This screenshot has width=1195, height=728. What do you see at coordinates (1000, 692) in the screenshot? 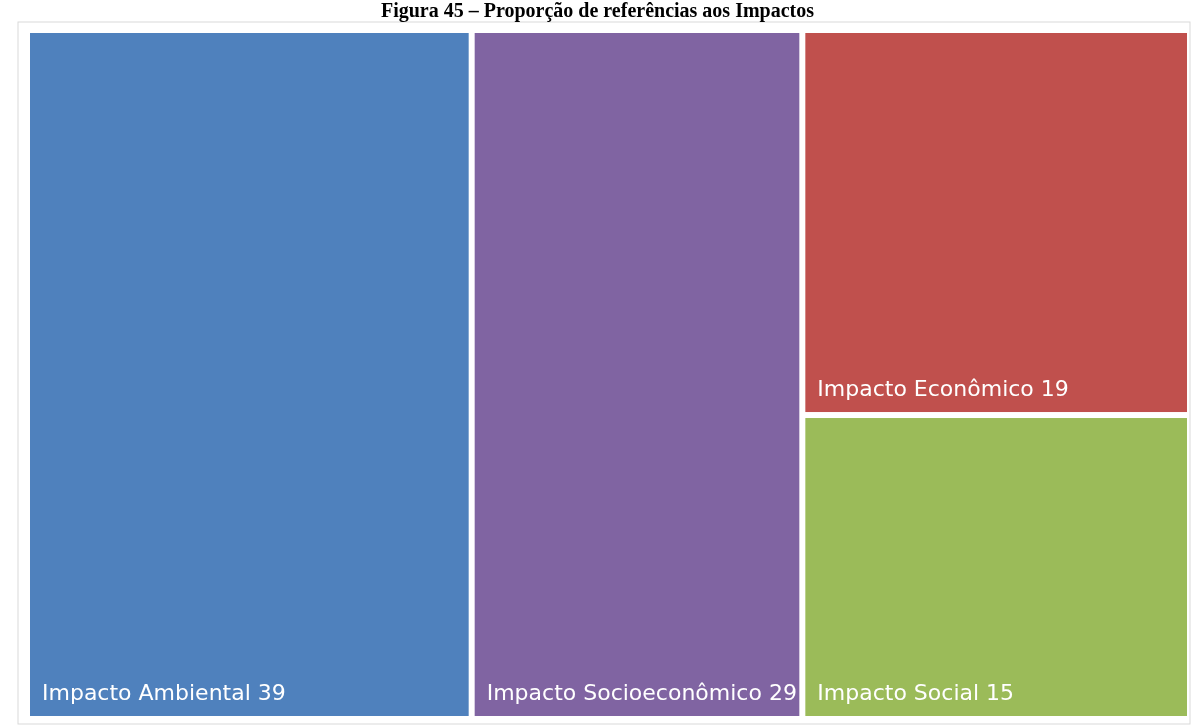
I see `value-label: 15` at bounding box center [1000, 692].